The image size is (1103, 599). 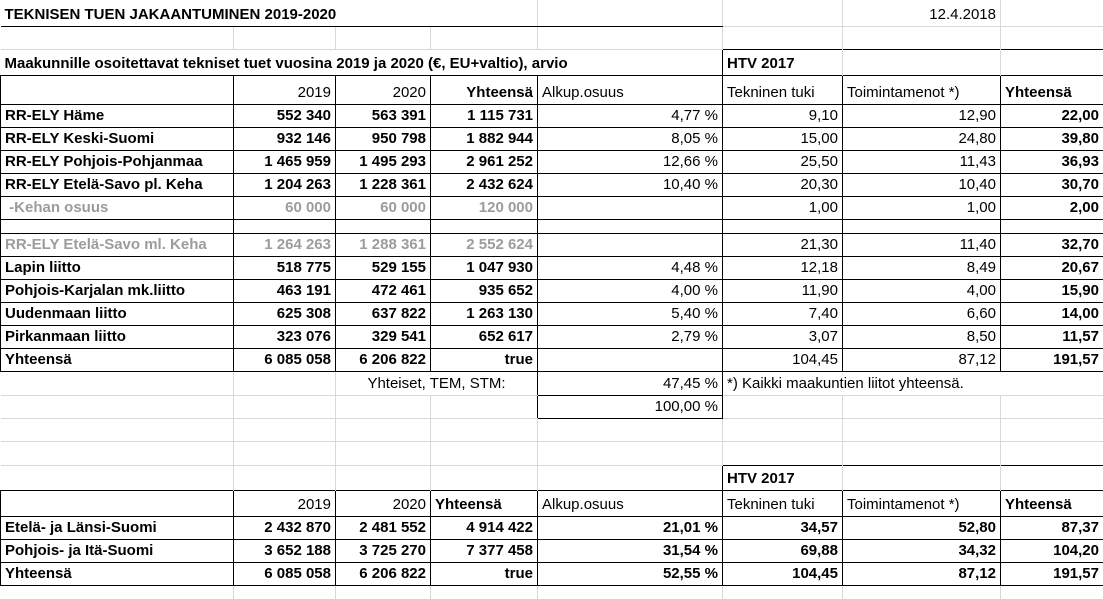 What do you see at coordinates (383, 291) in the screenshot?
I see `cell-2020: 472 461` at bounding box center [383, 291].